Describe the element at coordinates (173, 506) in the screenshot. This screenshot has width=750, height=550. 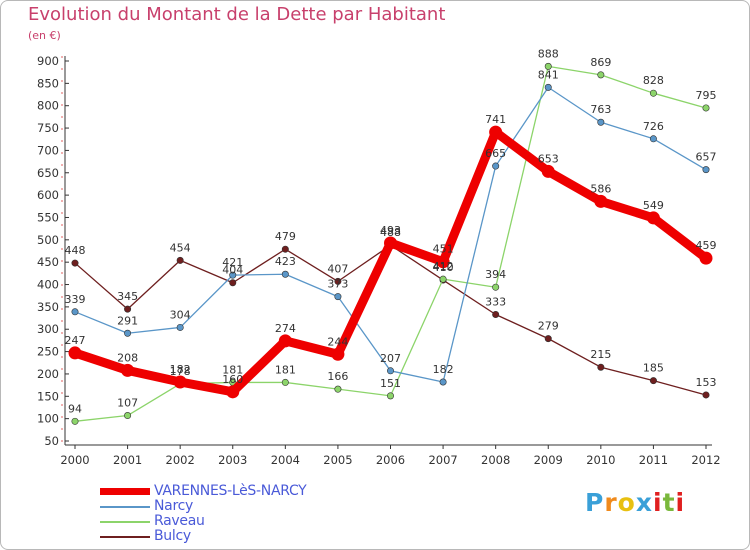
I see `legend-label-narcy: Narcy` at that location.